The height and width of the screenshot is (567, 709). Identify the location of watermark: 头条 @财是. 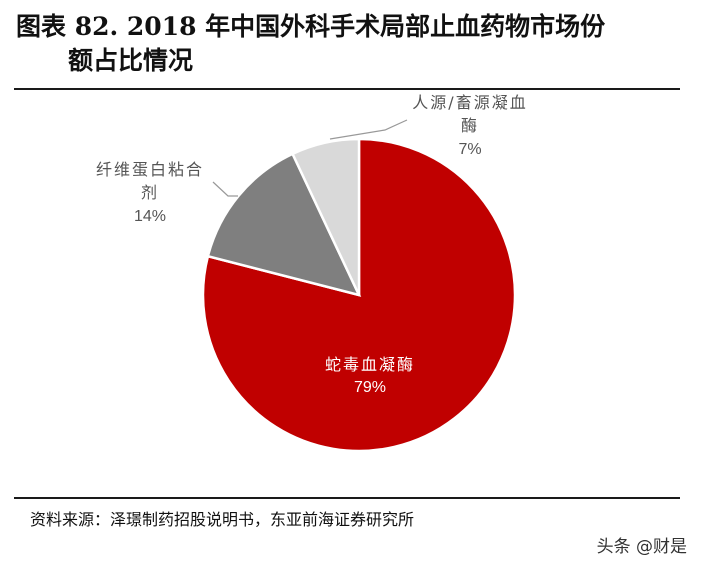
(641, 547).